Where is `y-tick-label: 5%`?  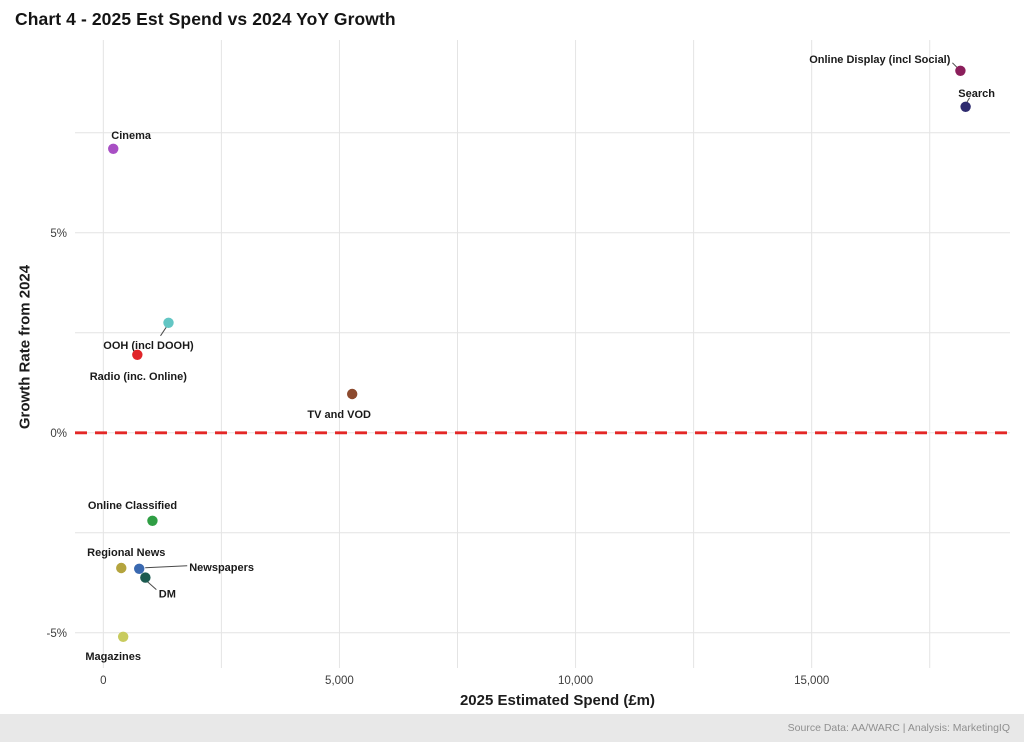
y-tick-label: 5% is located at coordinates (58, 234).